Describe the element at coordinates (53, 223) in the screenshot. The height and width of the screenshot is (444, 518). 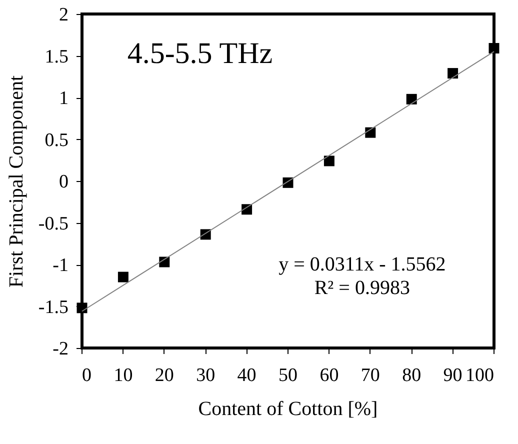
I see `y-tick-label: -0.5` at that location.